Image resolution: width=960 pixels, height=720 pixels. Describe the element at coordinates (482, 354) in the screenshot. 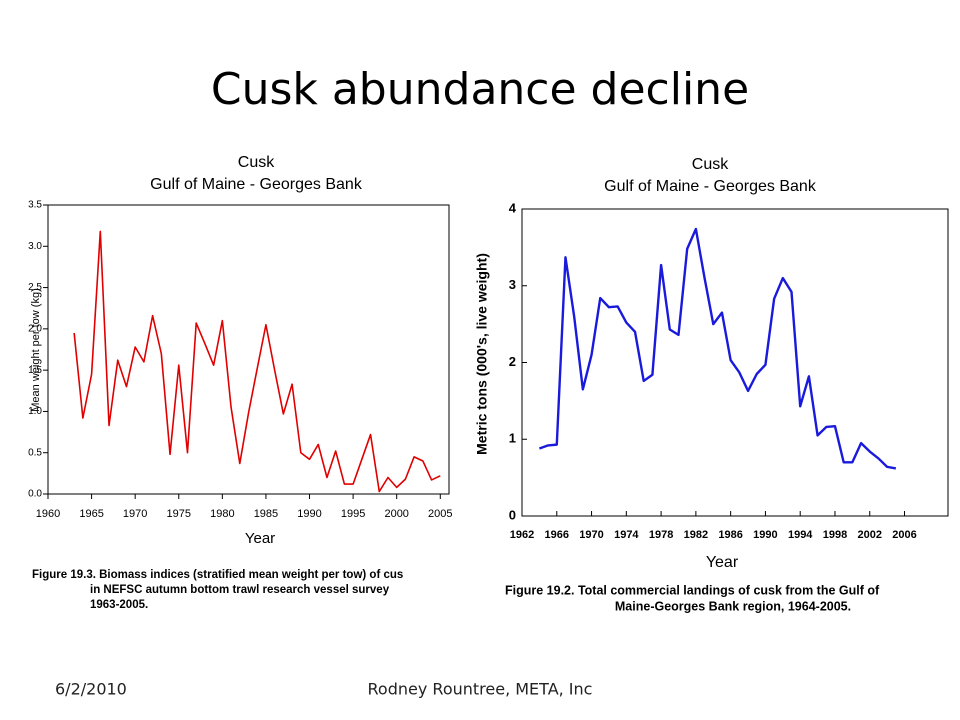

I see `y-axis-label: Metric tons (000's, live weight)` at that location.